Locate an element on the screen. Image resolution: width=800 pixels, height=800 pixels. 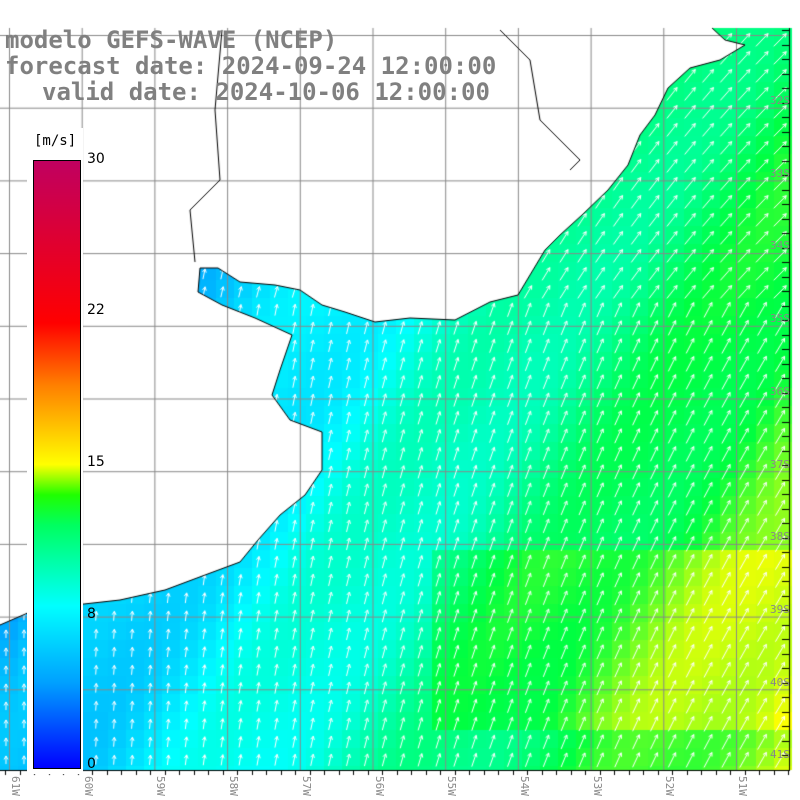
longitude-label: 51W is located at coordinates (742, 786).